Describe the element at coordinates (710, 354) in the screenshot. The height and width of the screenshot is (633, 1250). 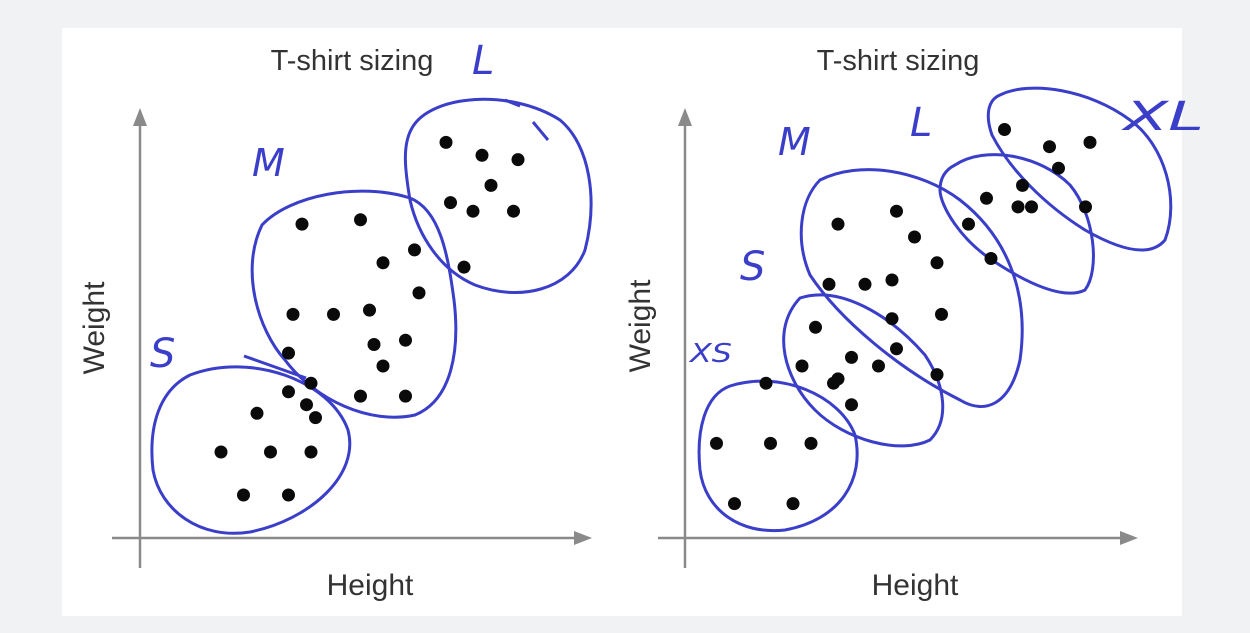
I see `cluster-label-xs: XS` at that location.